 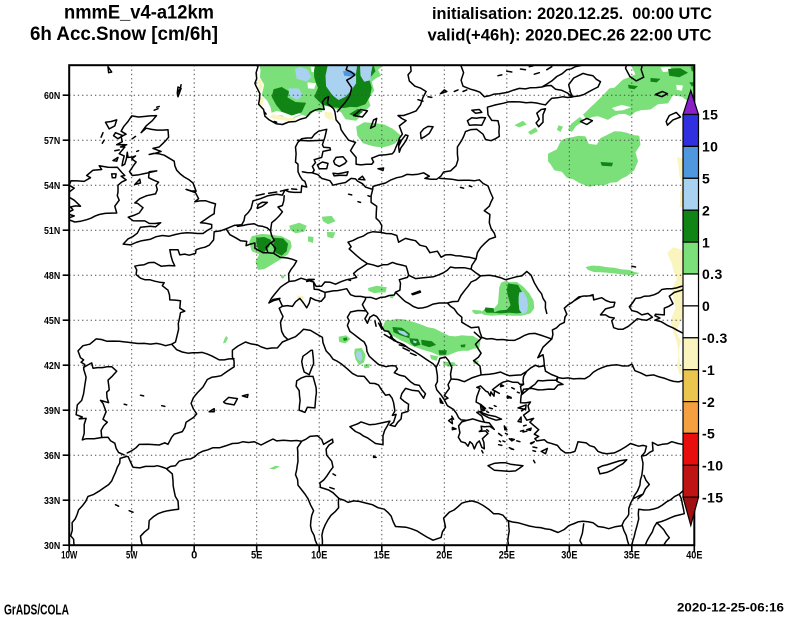 What do you see at coordinates (710, 115) in the screenshot?
I see `svg-text: 15` at bounding box center [710, 115].